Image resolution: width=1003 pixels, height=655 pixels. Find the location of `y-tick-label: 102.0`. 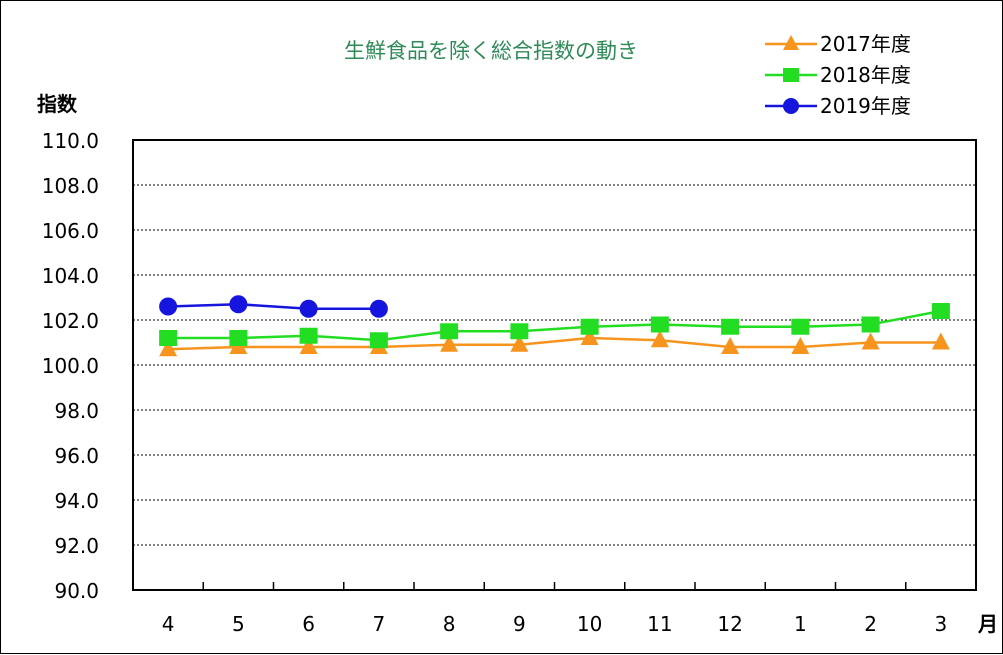

y-tick-label: 102.0 is located at coordinates (70, 321).